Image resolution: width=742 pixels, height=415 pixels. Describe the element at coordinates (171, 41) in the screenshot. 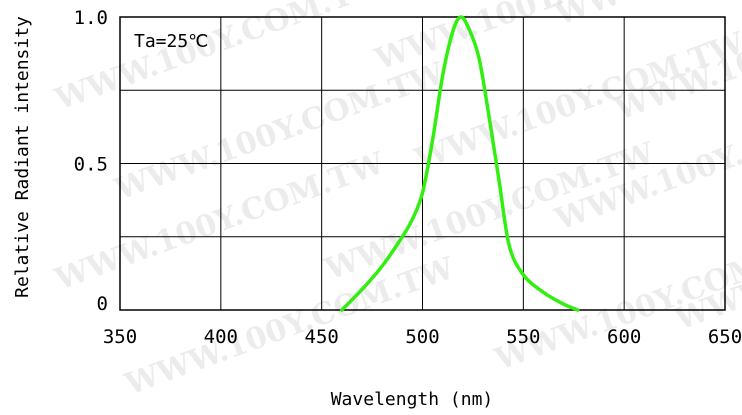

I see `temperature-annotation: Ta=25℃` at that location.